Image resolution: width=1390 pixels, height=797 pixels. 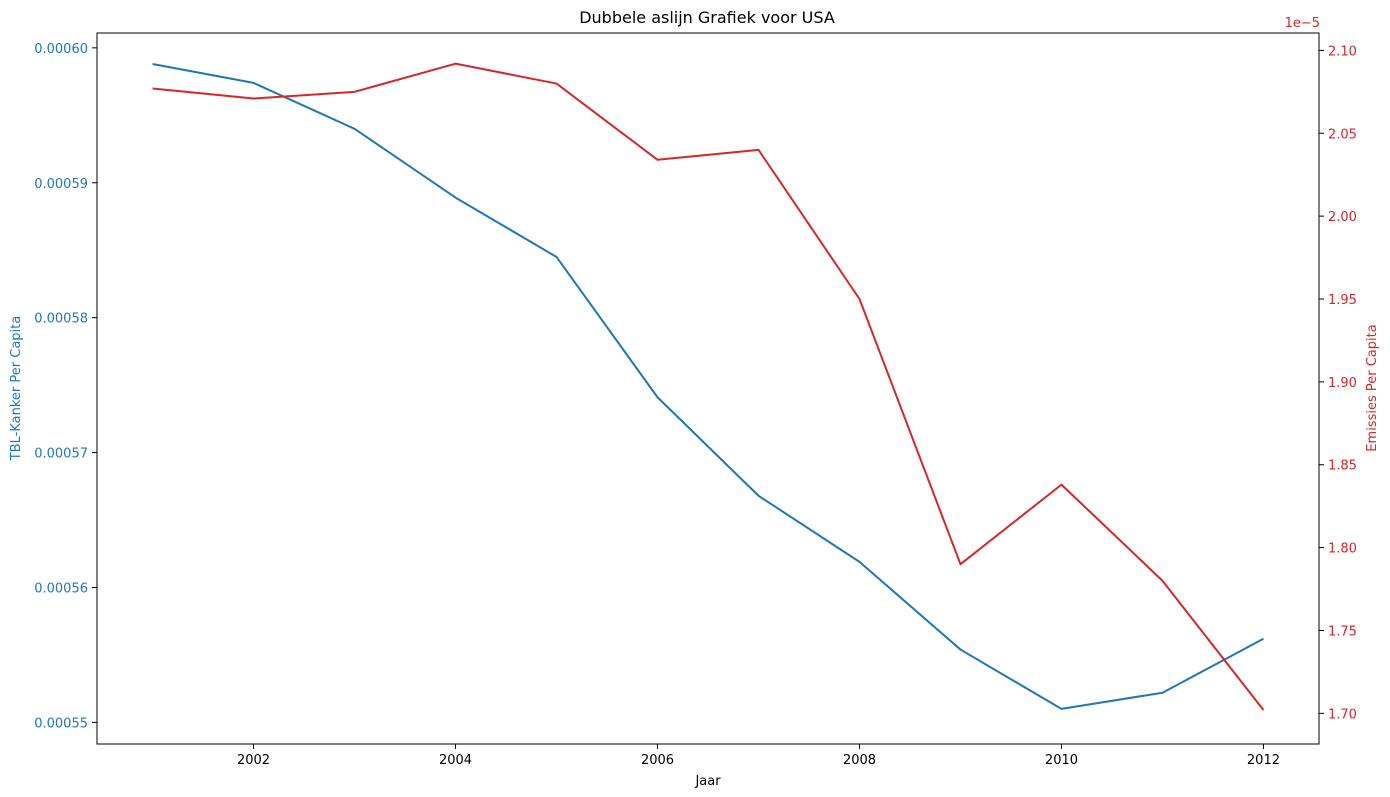 I want to click on right-y-tick-label: 1.95, so click(x=1342, y=300).